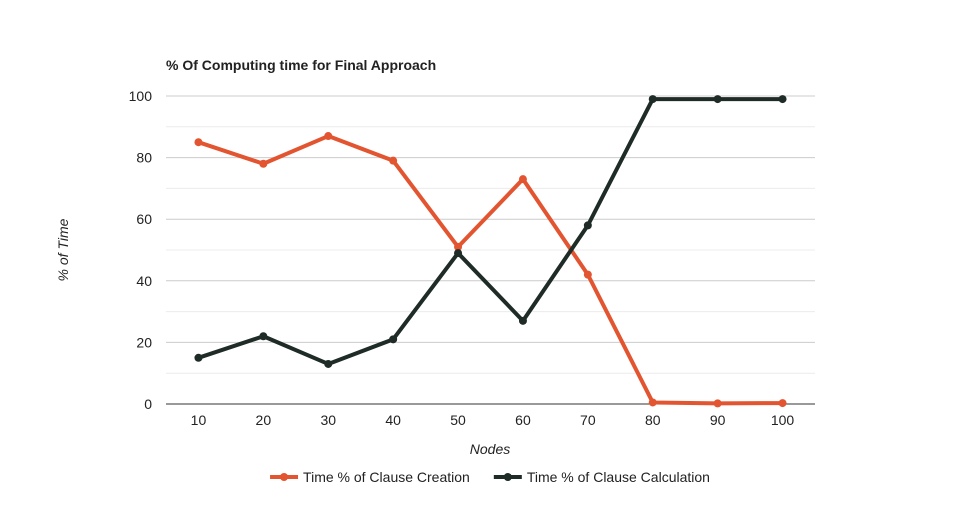 This screenshot has width=980, height=505. What do you see at coordinates (264, 420) in the screenshot?
I see `x-tick-label: 20` at bounding box center [264, 420].